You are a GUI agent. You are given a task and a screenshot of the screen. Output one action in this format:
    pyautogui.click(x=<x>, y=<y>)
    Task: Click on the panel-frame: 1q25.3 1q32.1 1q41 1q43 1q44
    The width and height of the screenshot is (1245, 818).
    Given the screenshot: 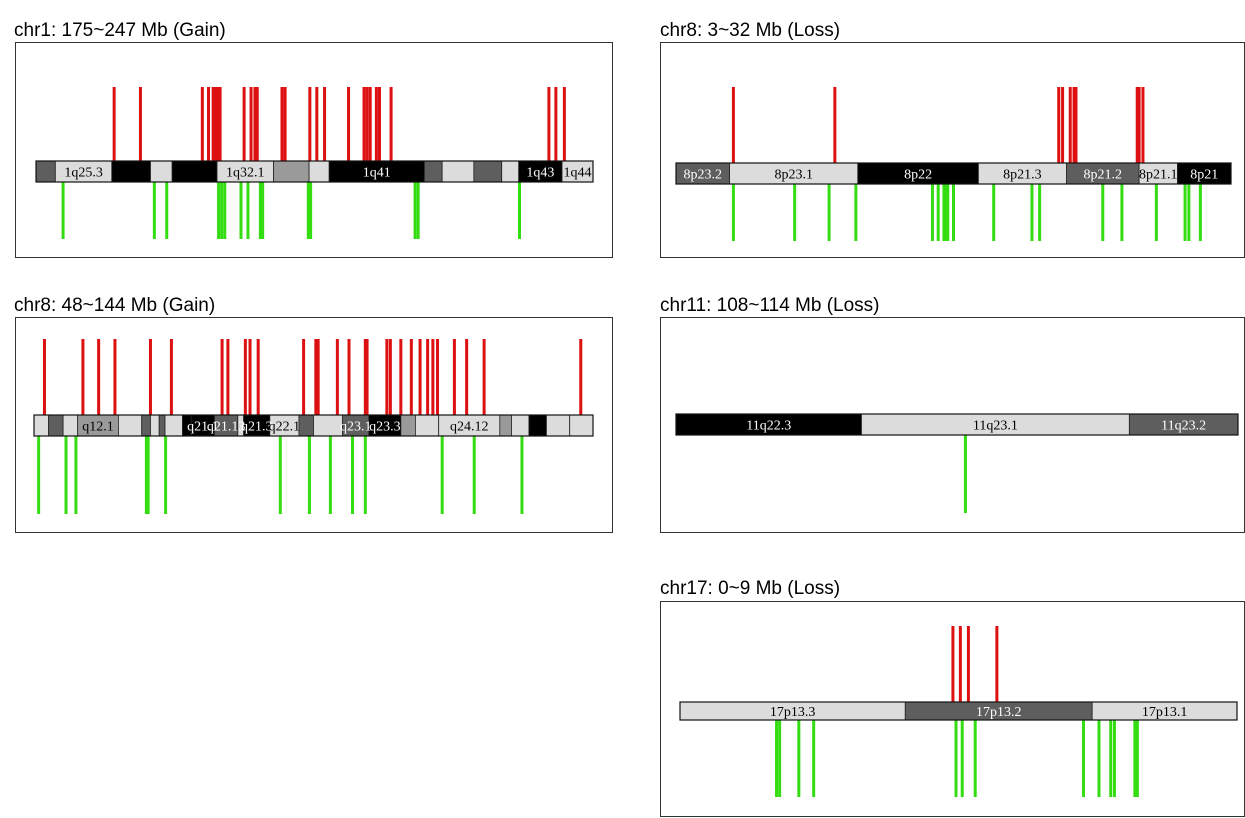 What is the action you would take?
    pyautogui.click(x=314, y=150)
    